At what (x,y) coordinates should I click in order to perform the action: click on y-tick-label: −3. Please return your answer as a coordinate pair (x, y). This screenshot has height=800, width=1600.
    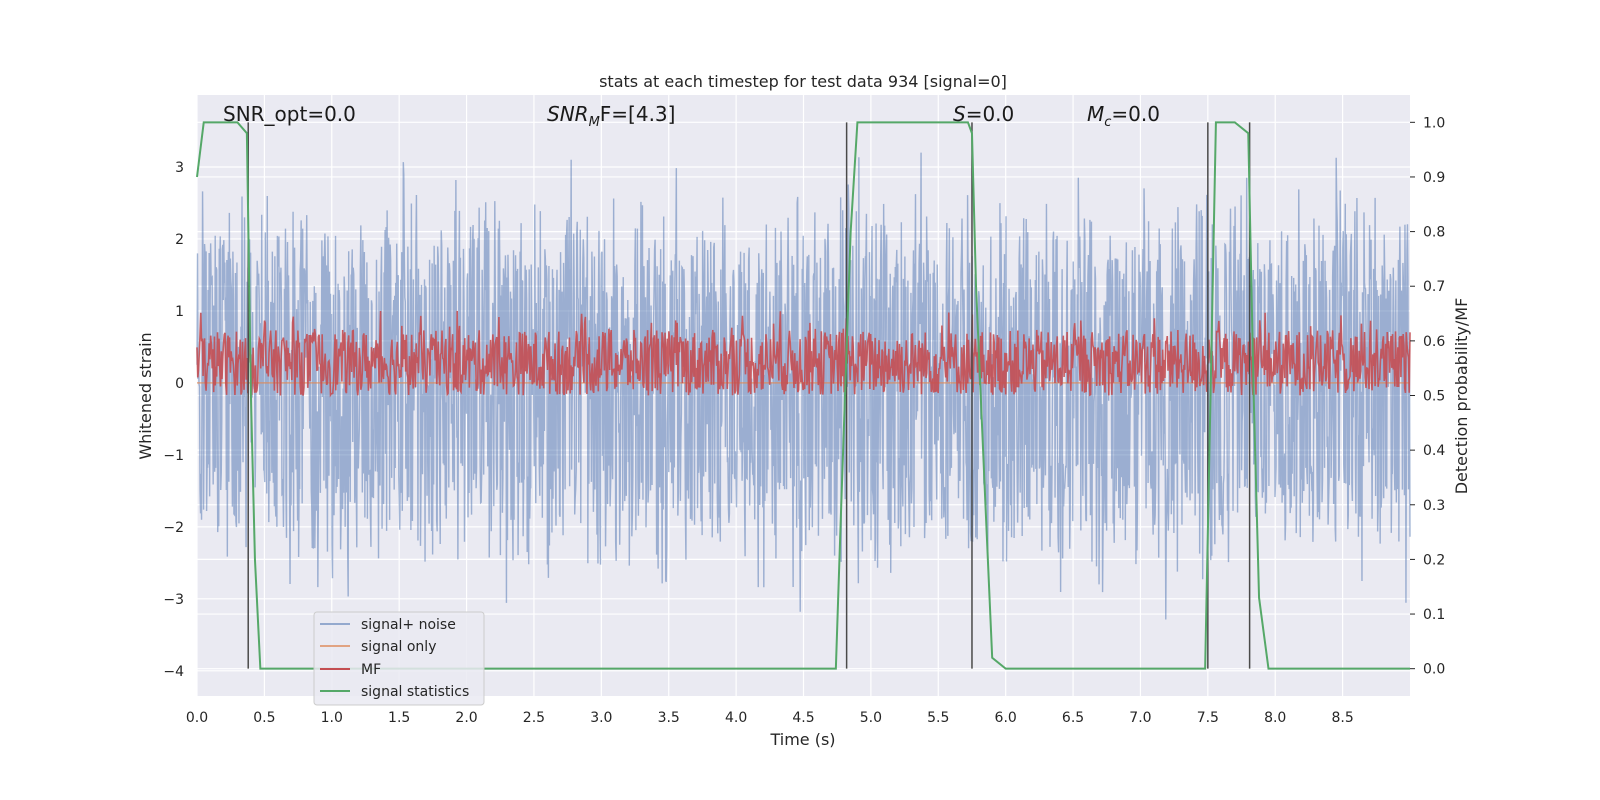
    Looking at the image, I should click on (173, 600).